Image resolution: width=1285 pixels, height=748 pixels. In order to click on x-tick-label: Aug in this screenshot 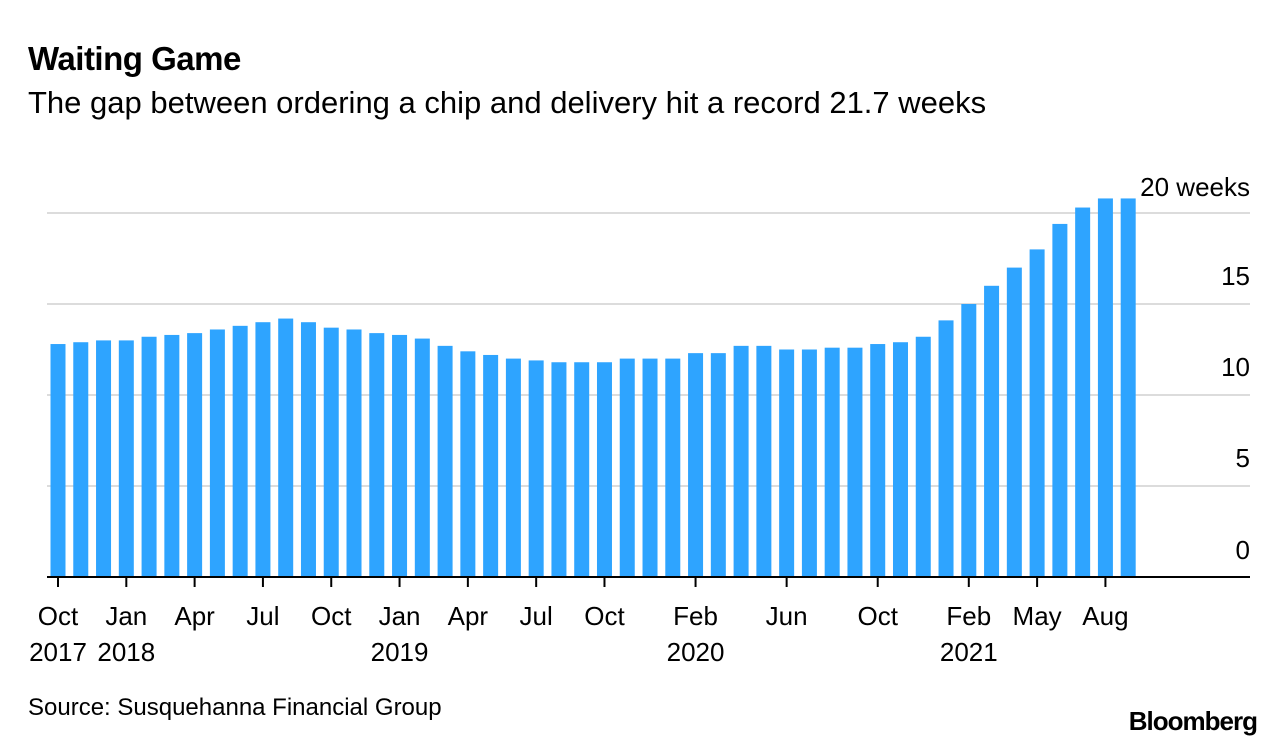, I will do `click(1105, 616)`.